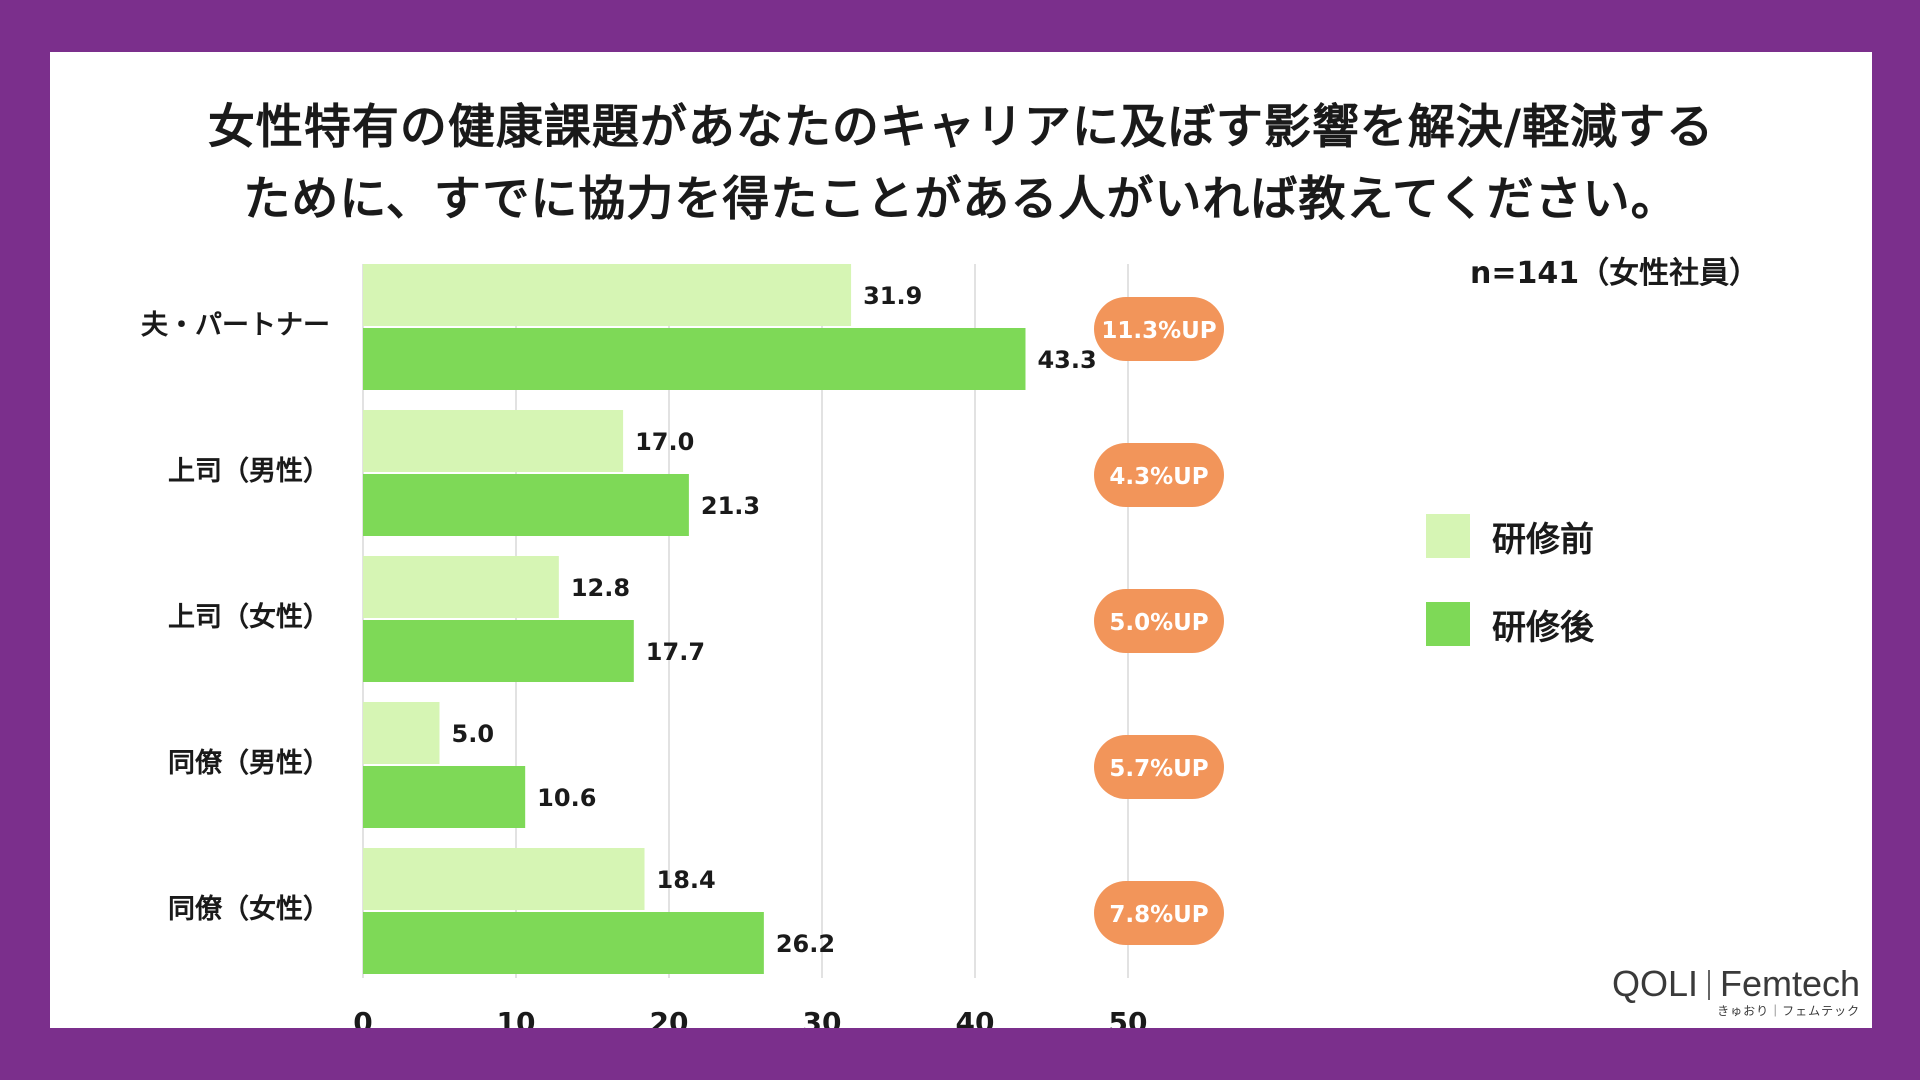 The width and height of the screenshot is (1920, 1080). I want to click on legend-item-before: 研修前, so click(1510, 537).